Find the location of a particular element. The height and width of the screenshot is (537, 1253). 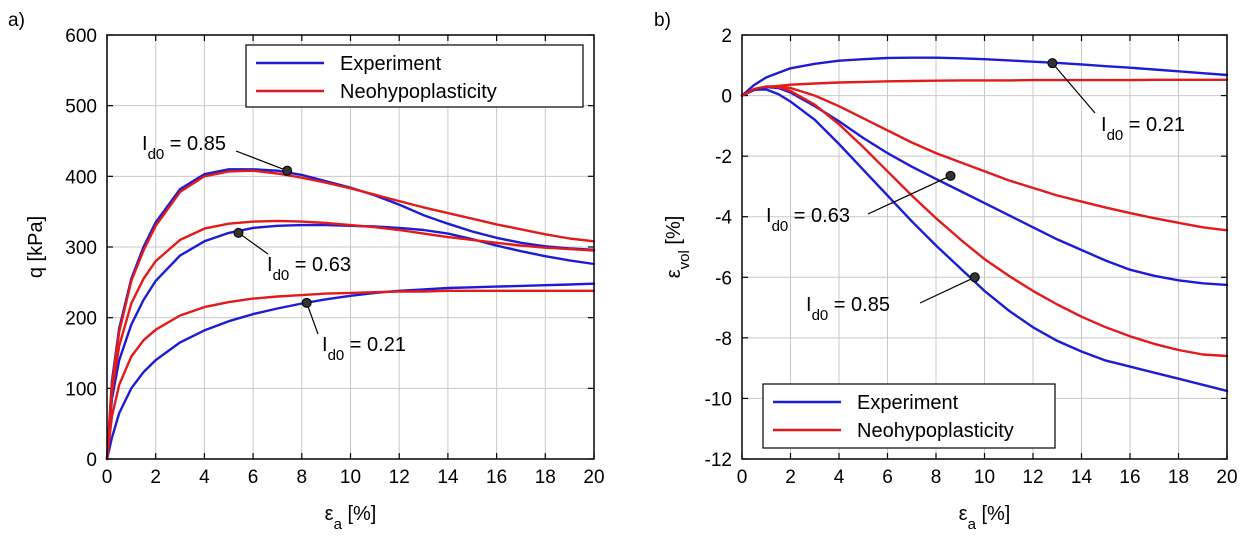

y-tick-label: 400 is located at coordinates (81, 177).